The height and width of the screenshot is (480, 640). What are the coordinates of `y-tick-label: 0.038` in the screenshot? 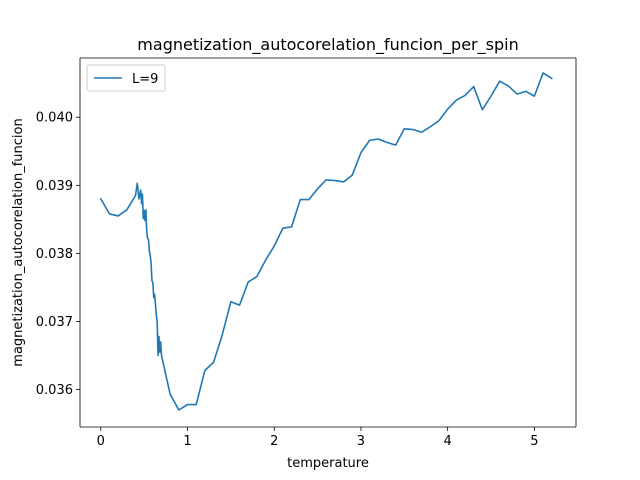 It's located at (54, 254).